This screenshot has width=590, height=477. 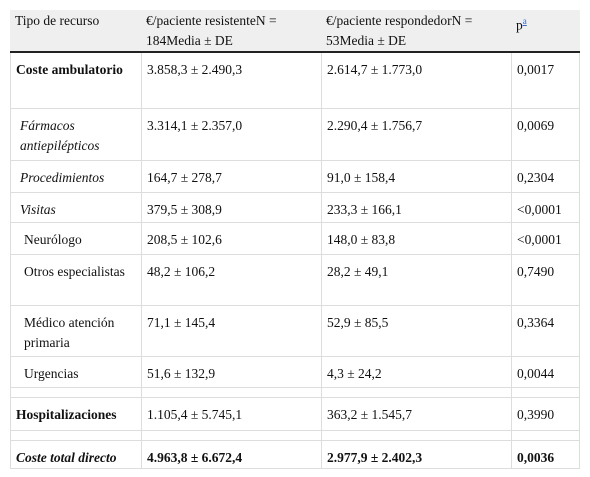 I want to click on row-label: Fármacos antiepilépticos, so click(x=76, y=134).